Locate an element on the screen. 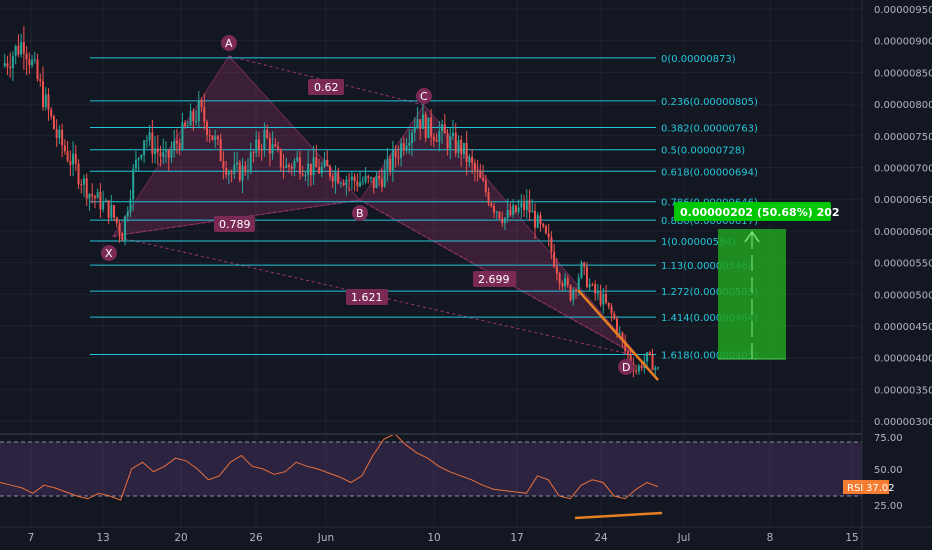 Image resolution: width=932 pixels, height=550 pixels. point-b-marker is located at coordinates (360, 213).